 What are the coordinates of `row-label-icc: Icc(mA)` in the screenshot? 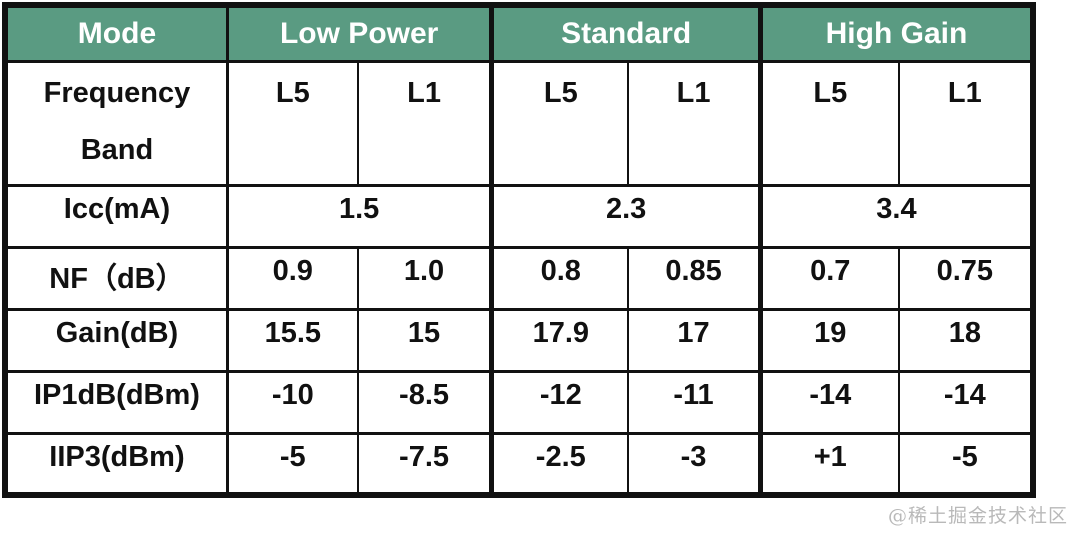 It's located at (116, 216).